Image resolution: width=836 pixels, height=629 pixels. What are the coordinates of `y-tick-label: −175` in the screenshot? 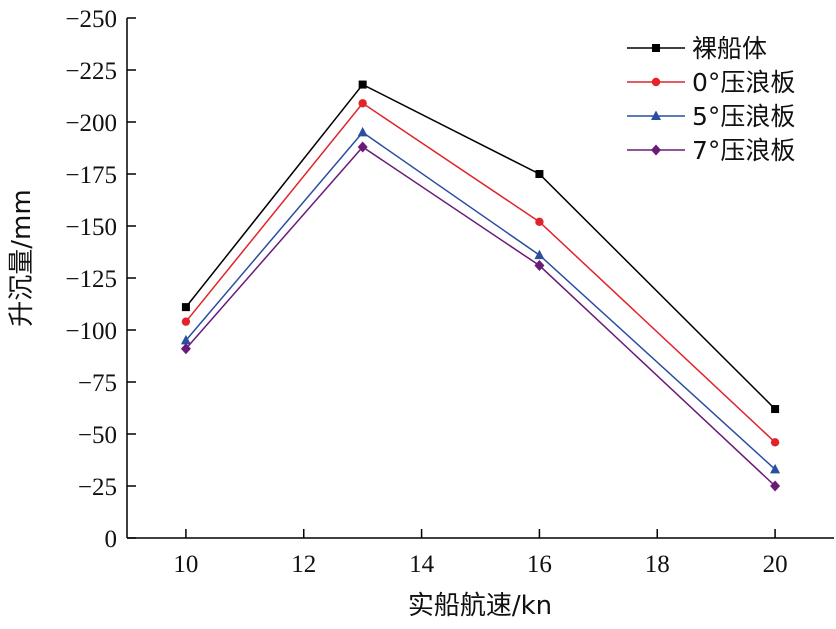 It's located at (91, 175).